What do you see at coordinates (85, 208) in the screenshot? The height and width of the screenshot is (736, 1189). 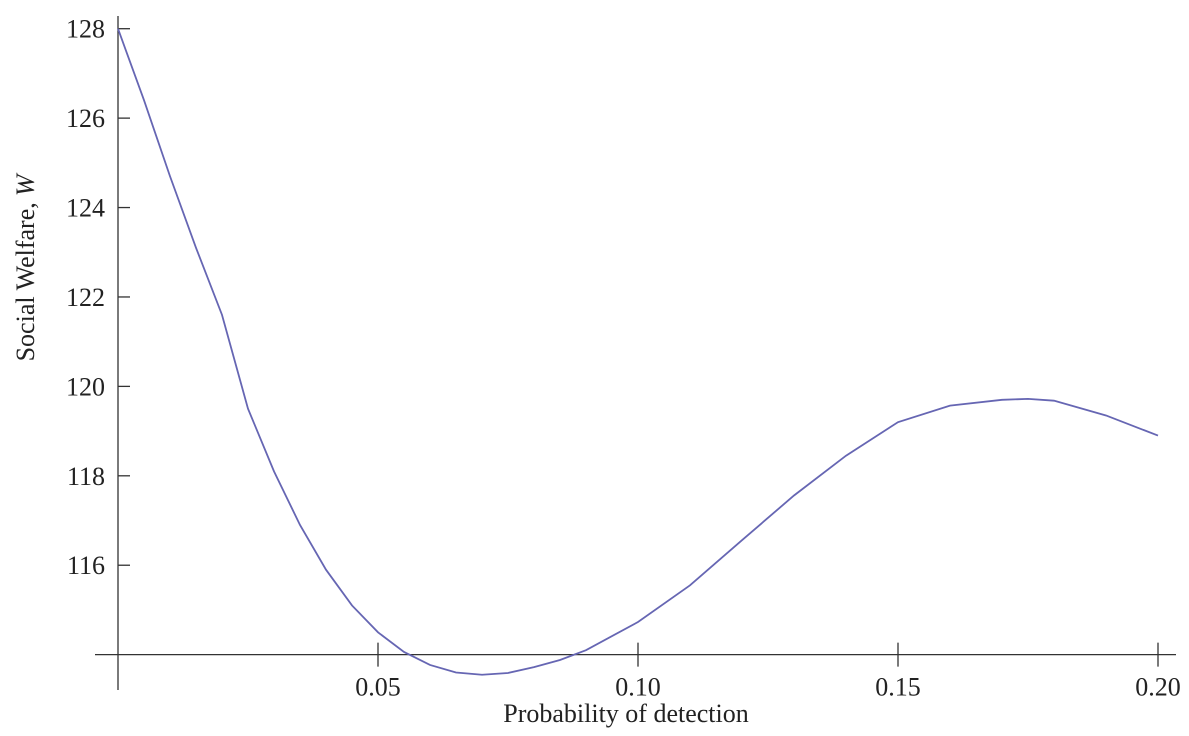 I see `y-tick-label: 124` at bounding box center [85, 208].